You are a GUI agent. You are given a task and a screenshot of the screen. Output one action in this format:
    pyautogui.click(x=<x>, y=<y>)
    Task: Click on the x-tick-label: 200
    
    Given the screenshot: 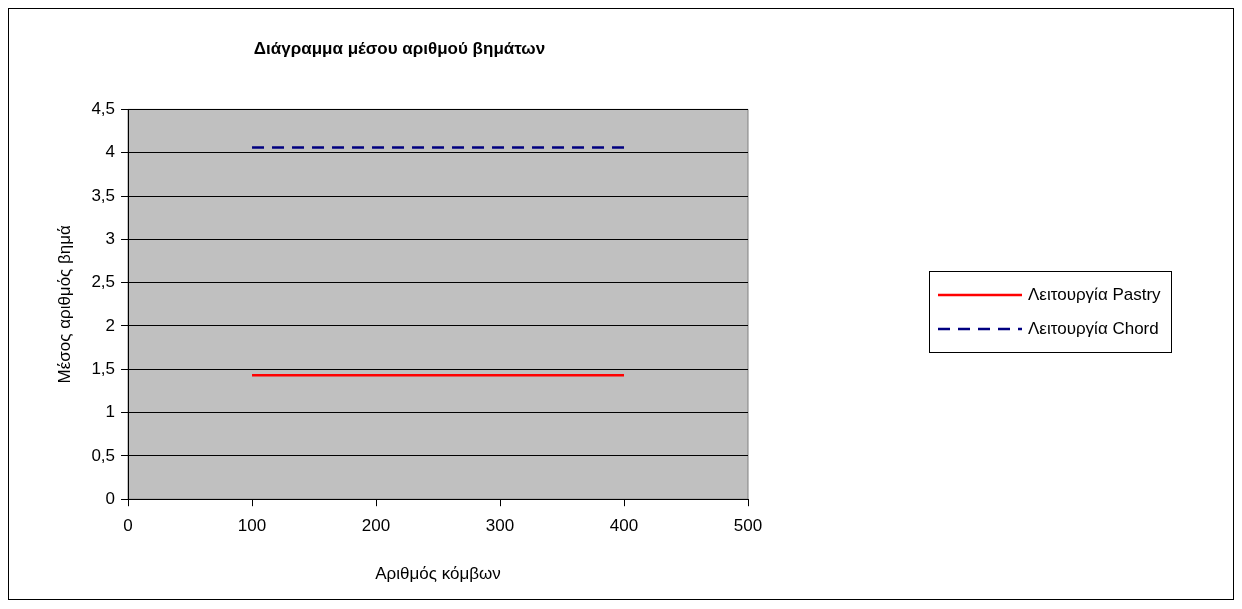 What is the action you would take?
    pyautogui.click(x=376, y=526)
    